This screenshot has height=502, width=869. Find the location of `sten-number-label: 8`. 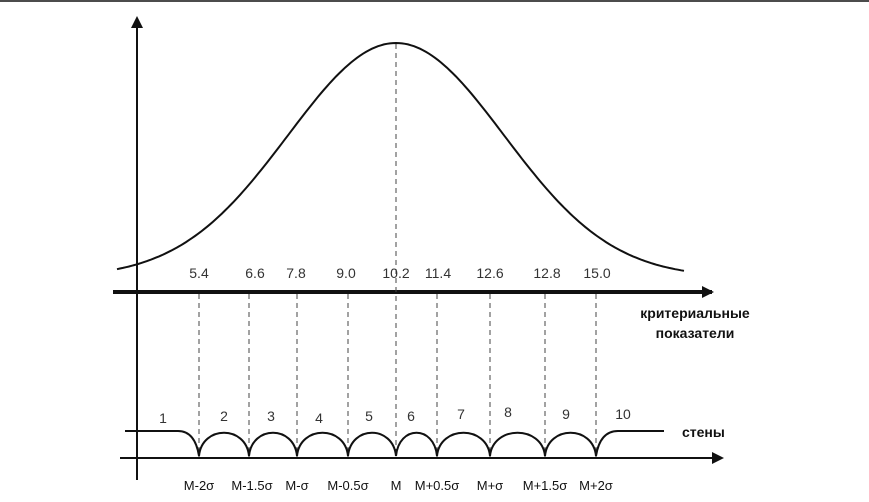

sten-number-label: 8 is located at coordinates (508, 412).